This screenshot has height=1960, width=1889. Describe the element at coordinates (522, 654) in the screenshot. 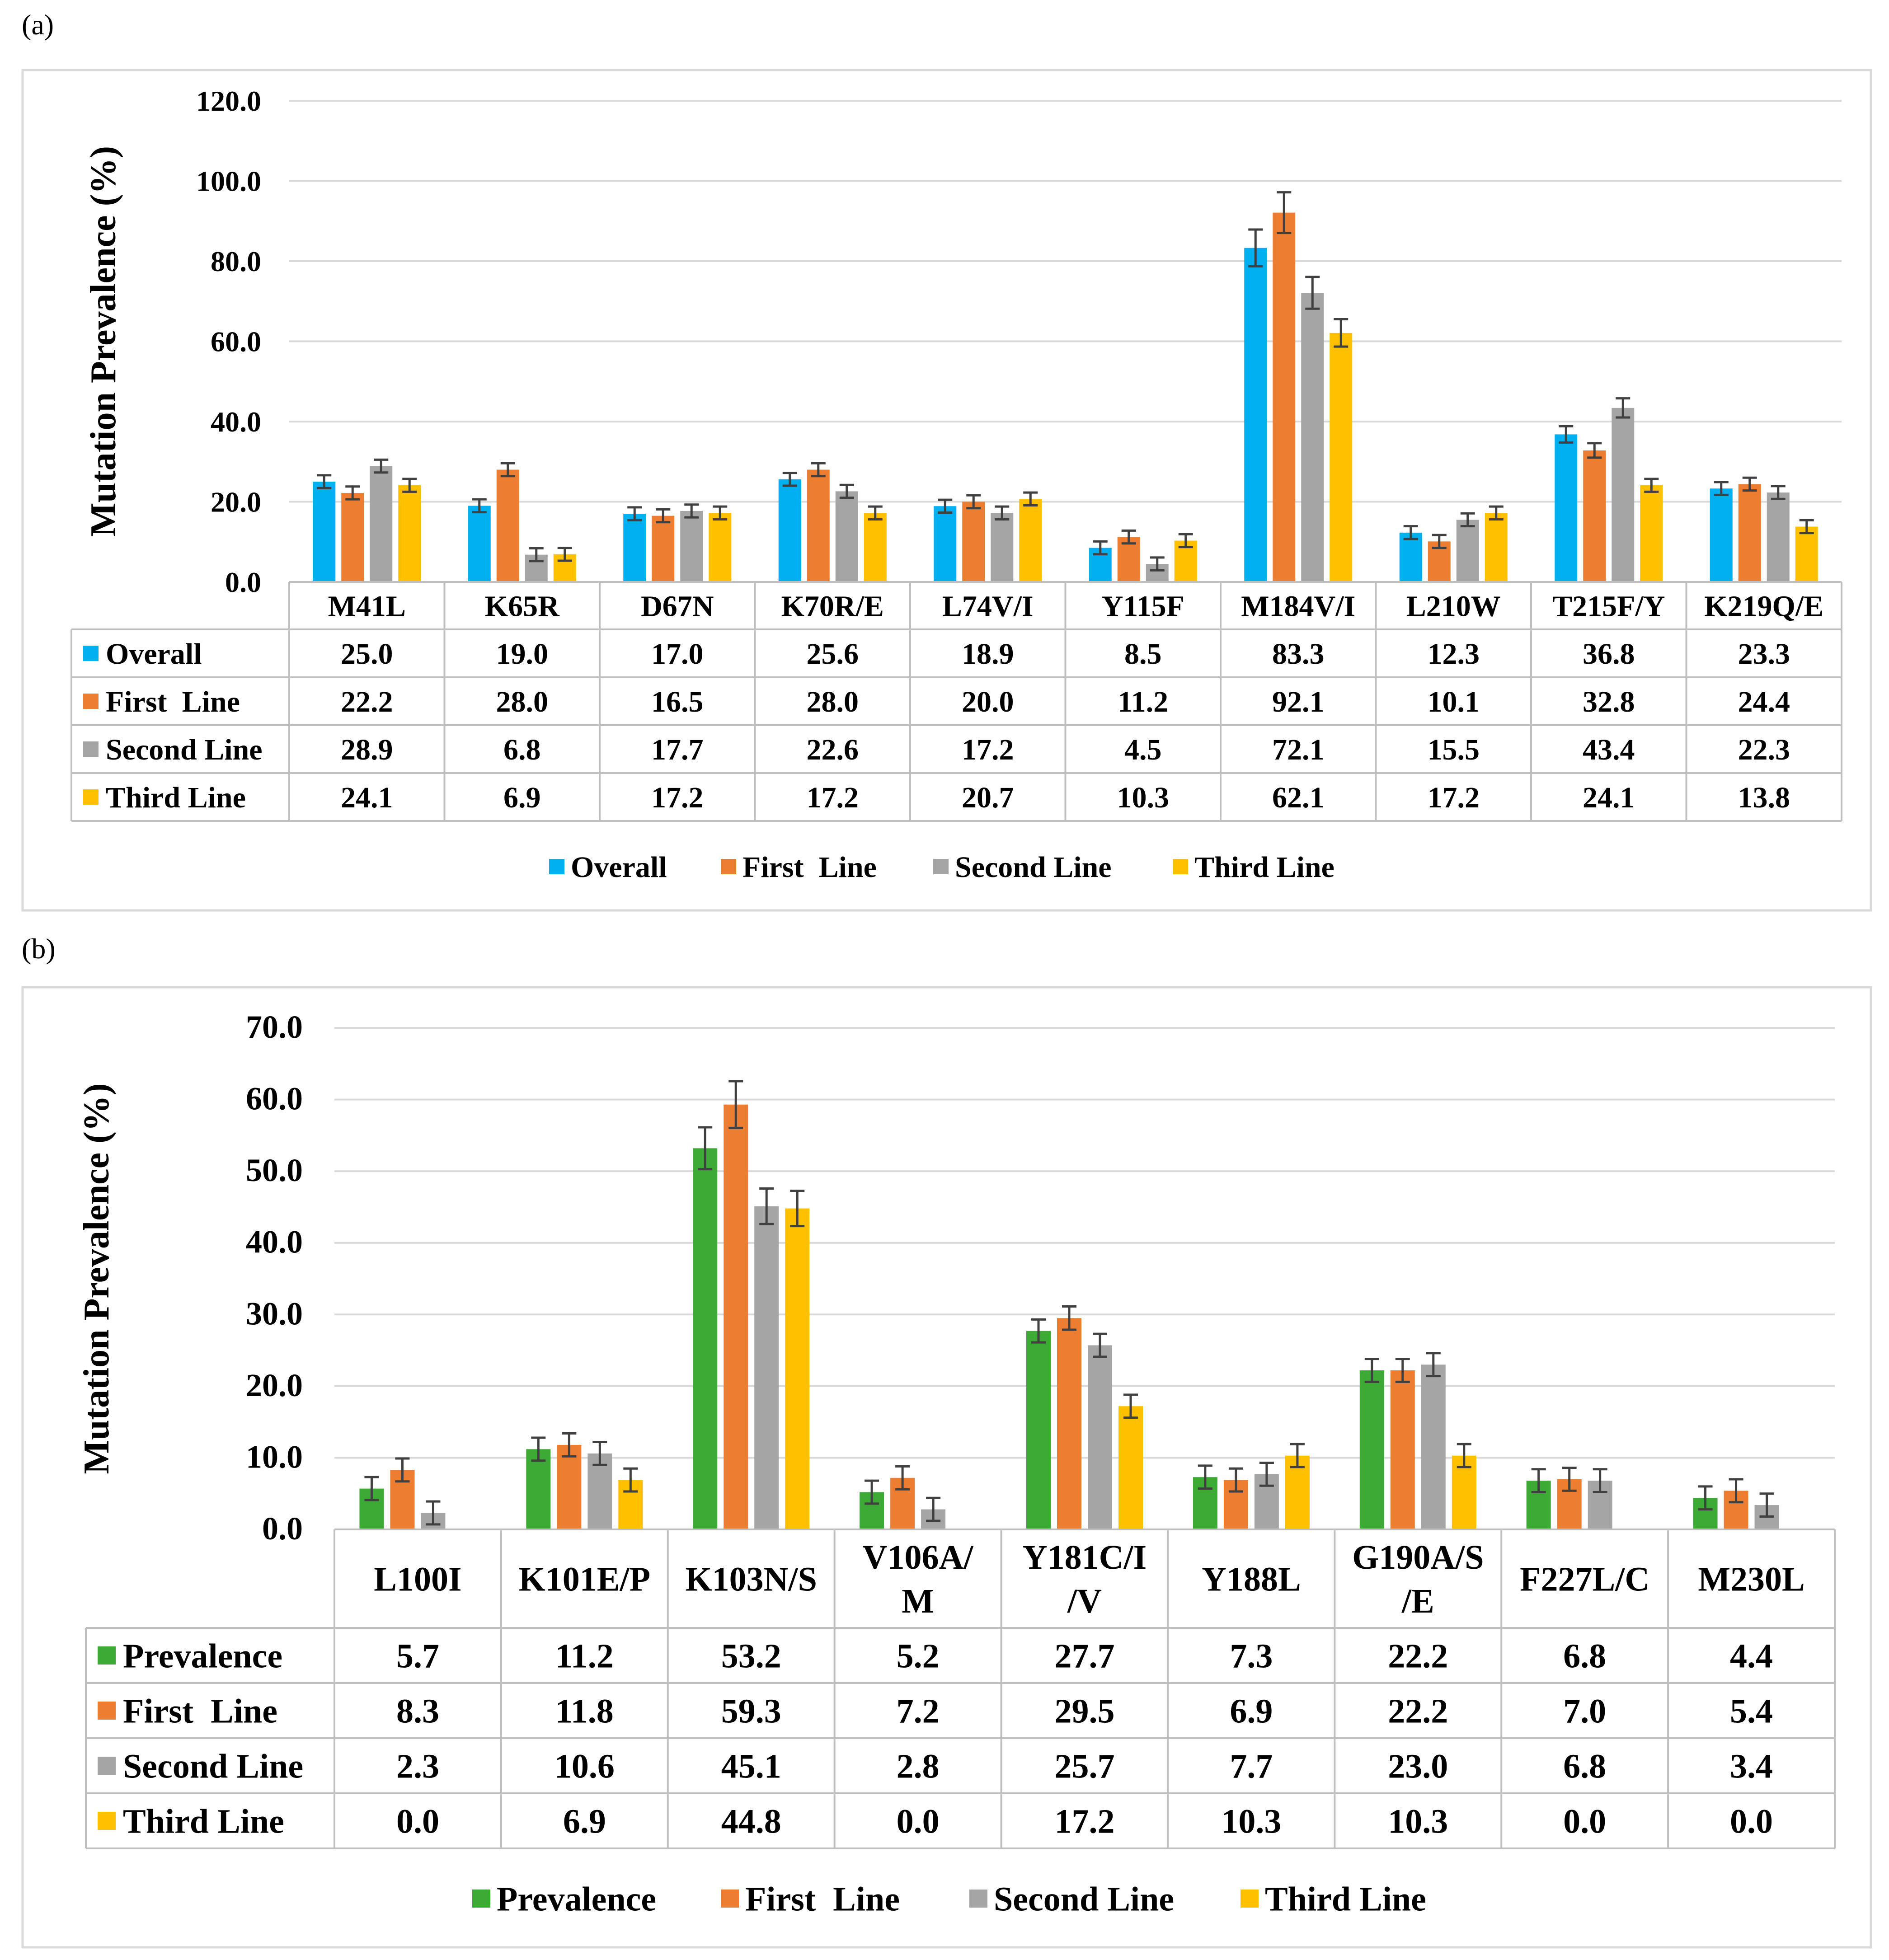

I see `table-cell: 19.0` at that location.